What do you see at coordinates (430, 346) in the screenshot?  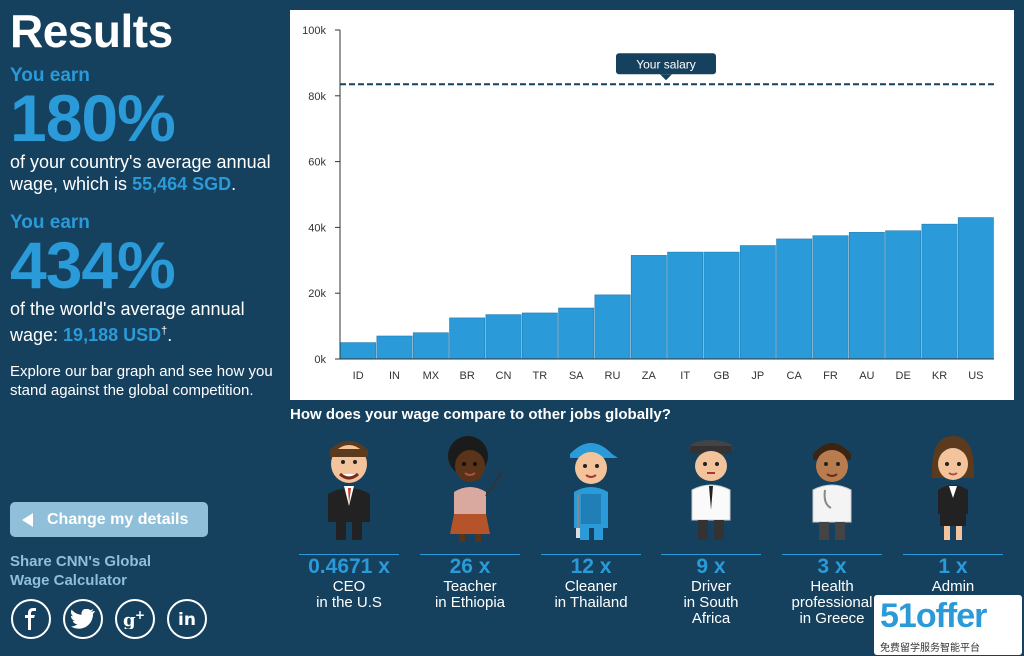 I see `bar-mx` at bounding box center [430, 346].